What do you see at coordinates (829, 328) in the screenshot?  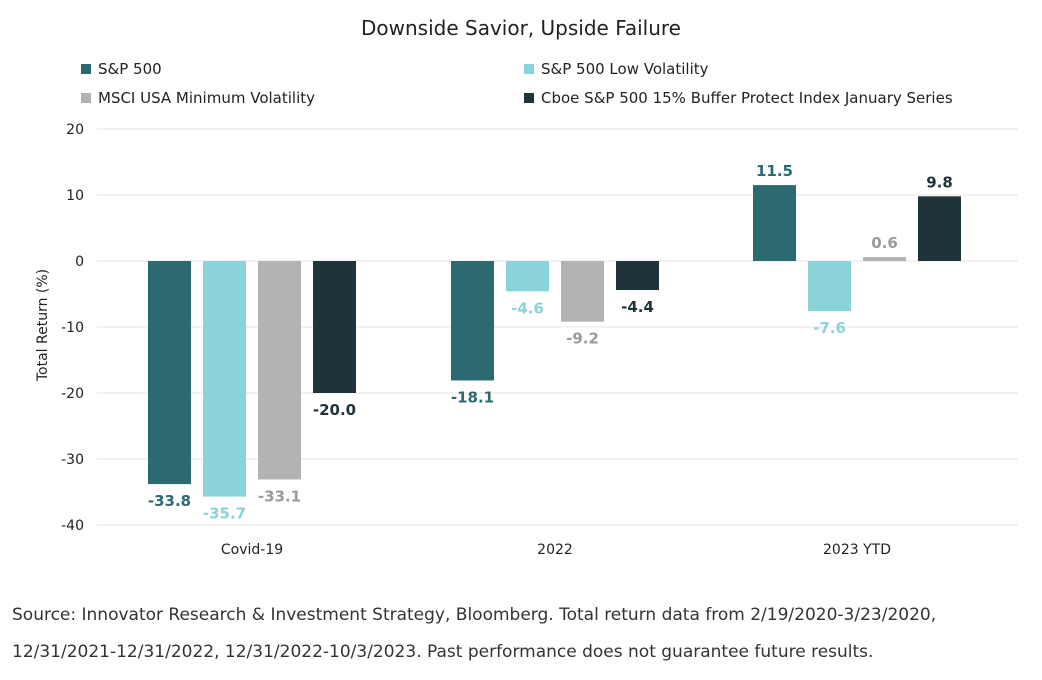 I see `data-label: -7.6` at bounding box center [829, 328].